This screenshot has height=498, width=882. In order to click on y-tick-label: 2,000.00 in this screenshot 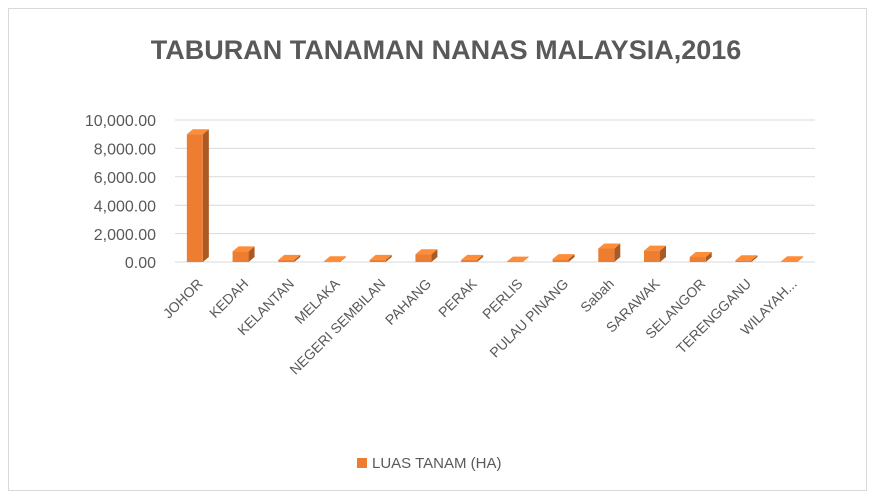, I will do `click(125, 235)`.